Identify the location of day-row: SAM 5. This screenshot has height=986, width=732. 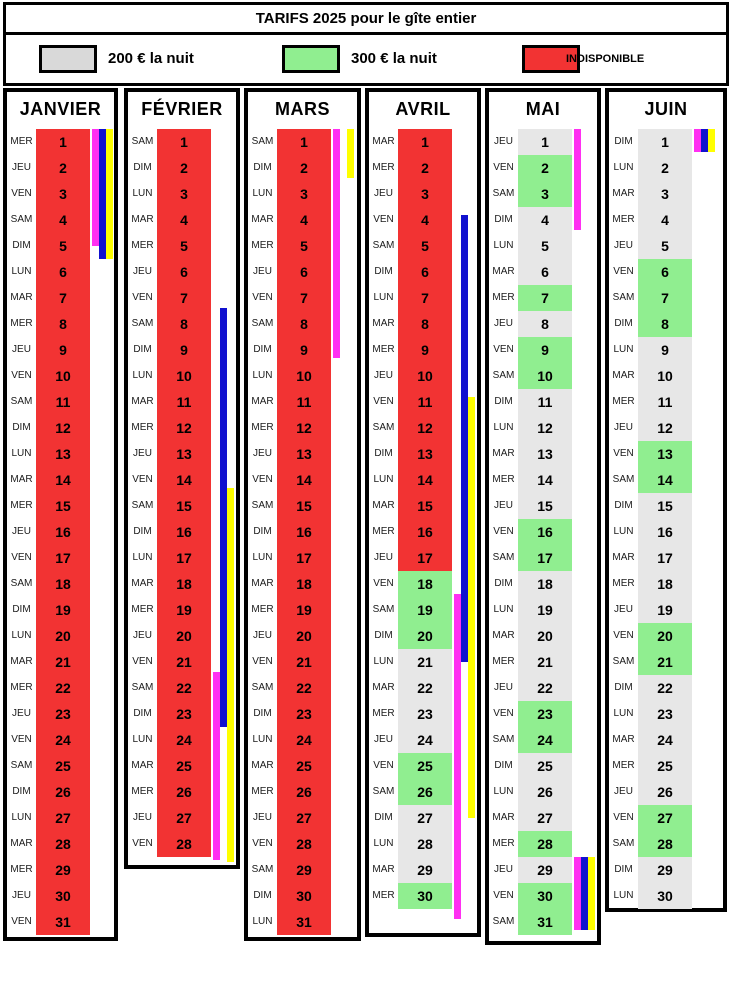
(423, 246).